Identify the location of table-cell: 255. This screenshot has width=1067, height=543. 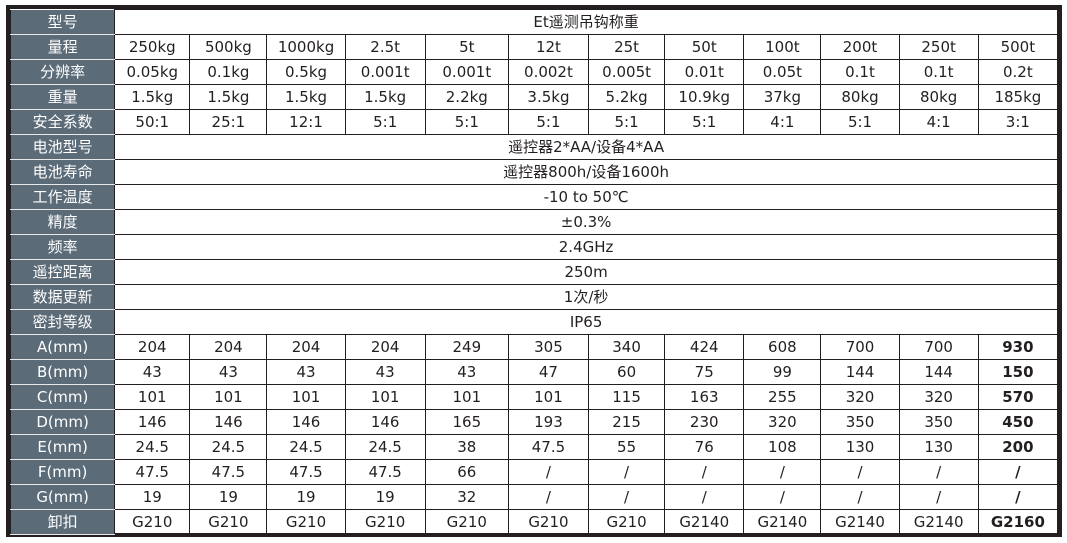
(782, 397).